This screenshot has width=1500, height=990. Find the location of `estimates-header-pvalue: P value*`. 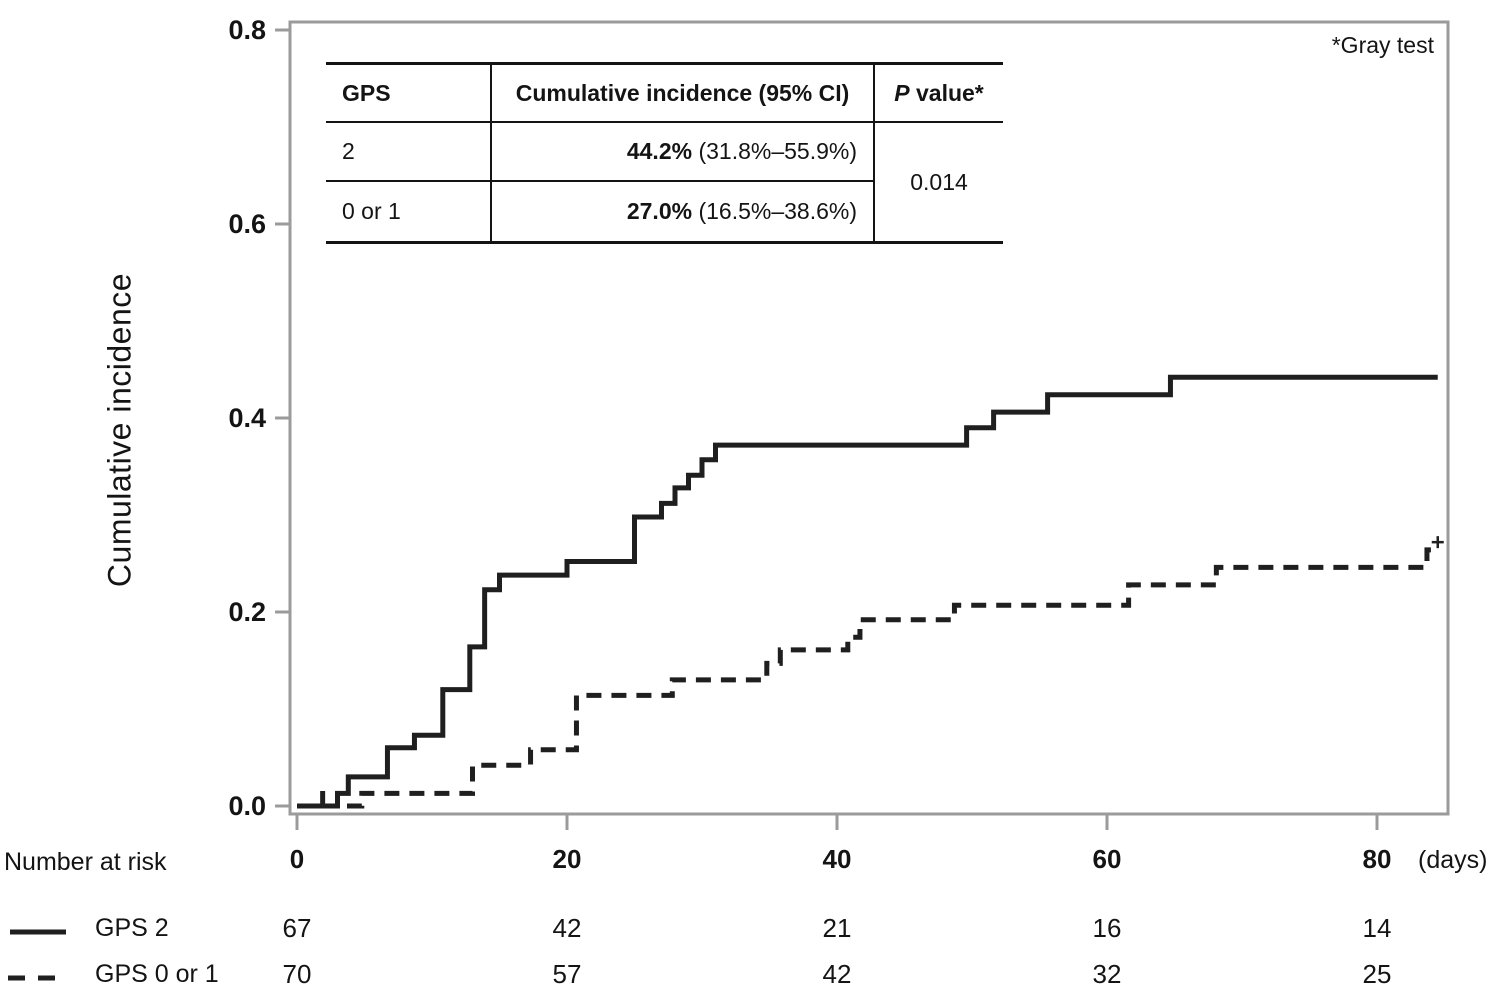

estimates-header-pvalue: P value* is located at coordinates (939, 94).